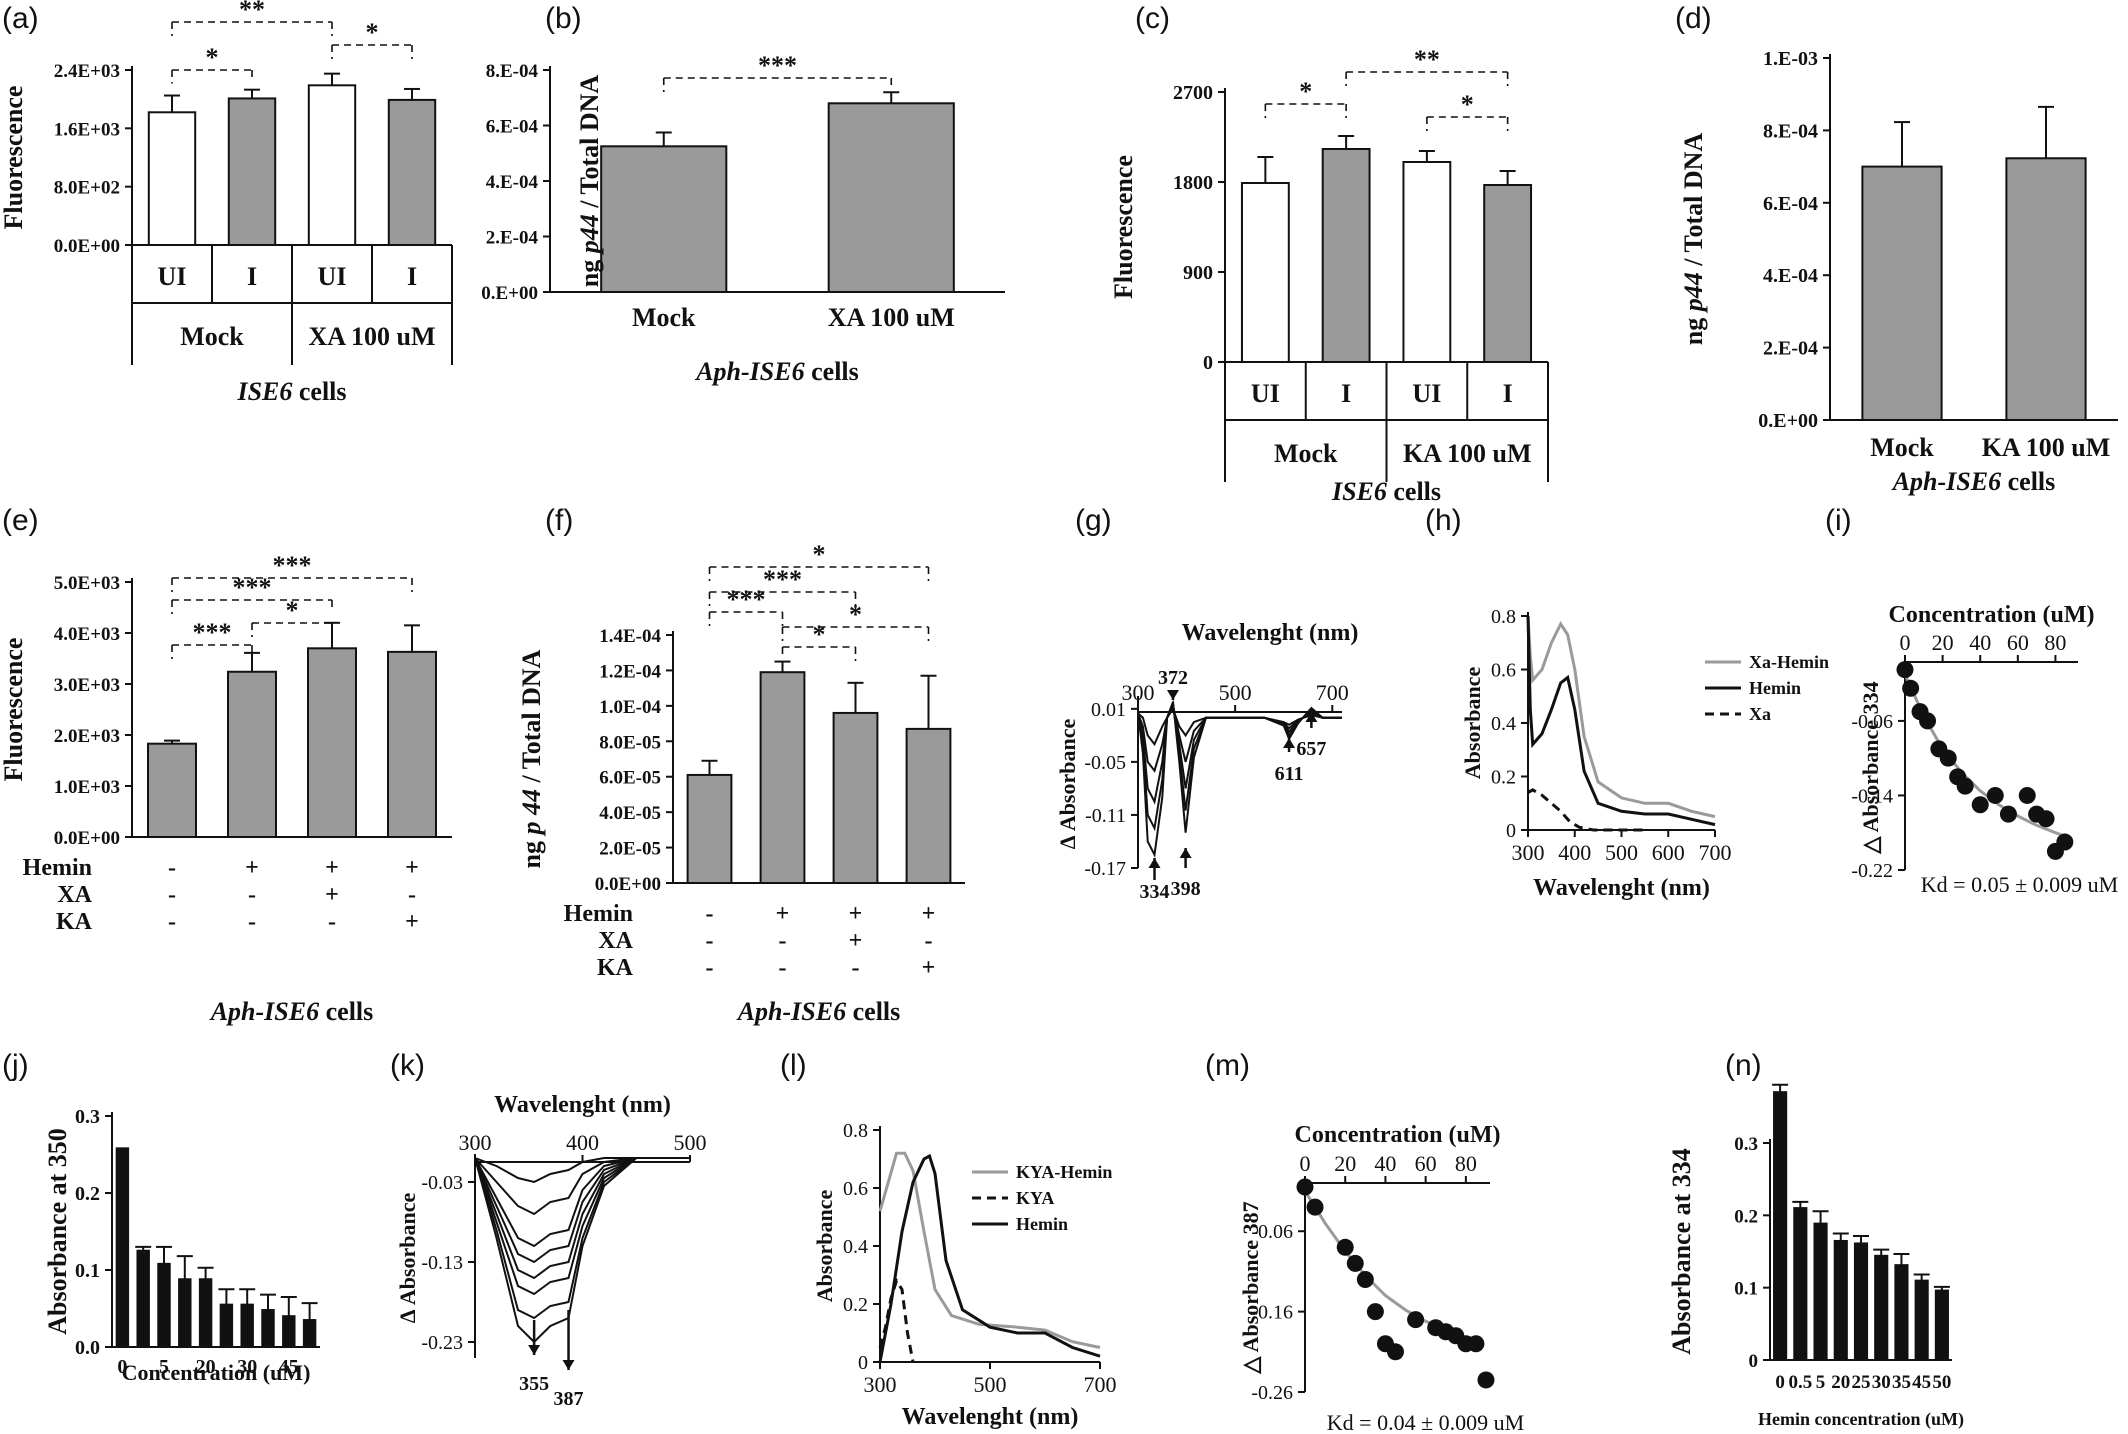  What do you see at coordinates (289, 1367) in the screenshot?
I see `x-tick-label: 45` at bounding box center [289, 1367].